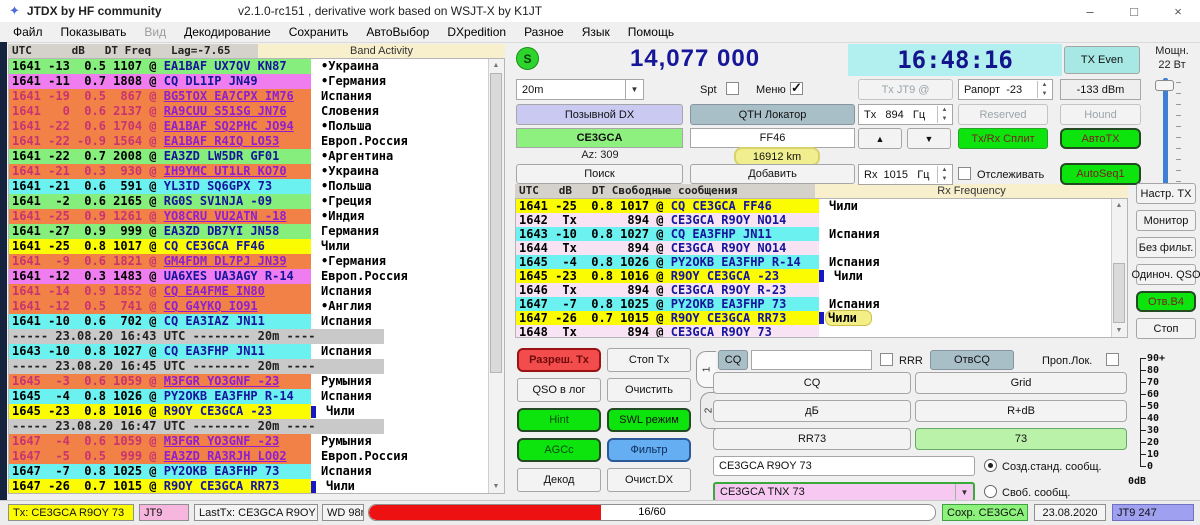 The image size is (1200, 525). What do you see at coordinates (667, 262) in the screenshot?
I see `decode-message: 1645 -4 0.8 1026 @ PY2OKB EA3FHP R-14` at bounding box center [667, 262].